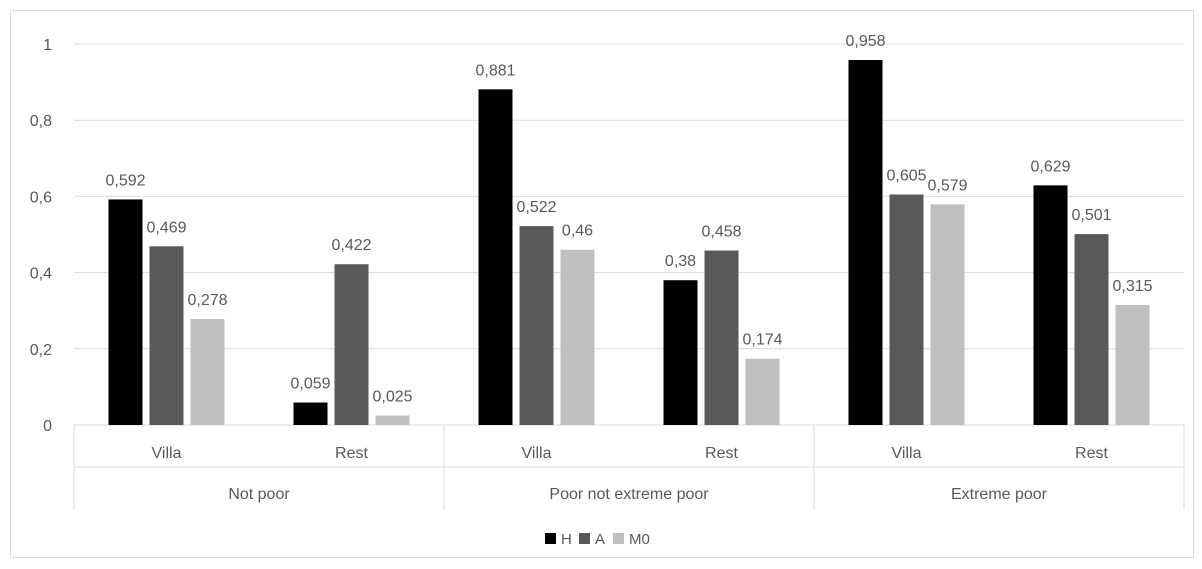  I want to click on data-label: 0,458, so click(721, 232).